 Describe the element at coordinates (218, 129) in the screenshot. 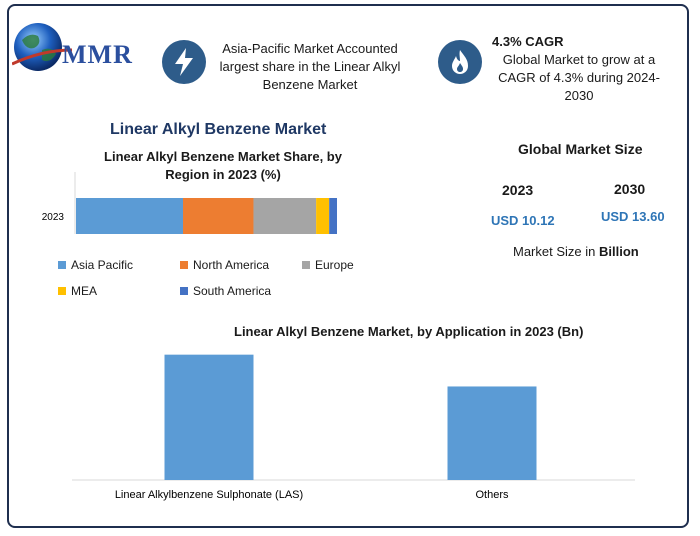

I see `main-title: Linear Alkyl Benzene Market` at that location.